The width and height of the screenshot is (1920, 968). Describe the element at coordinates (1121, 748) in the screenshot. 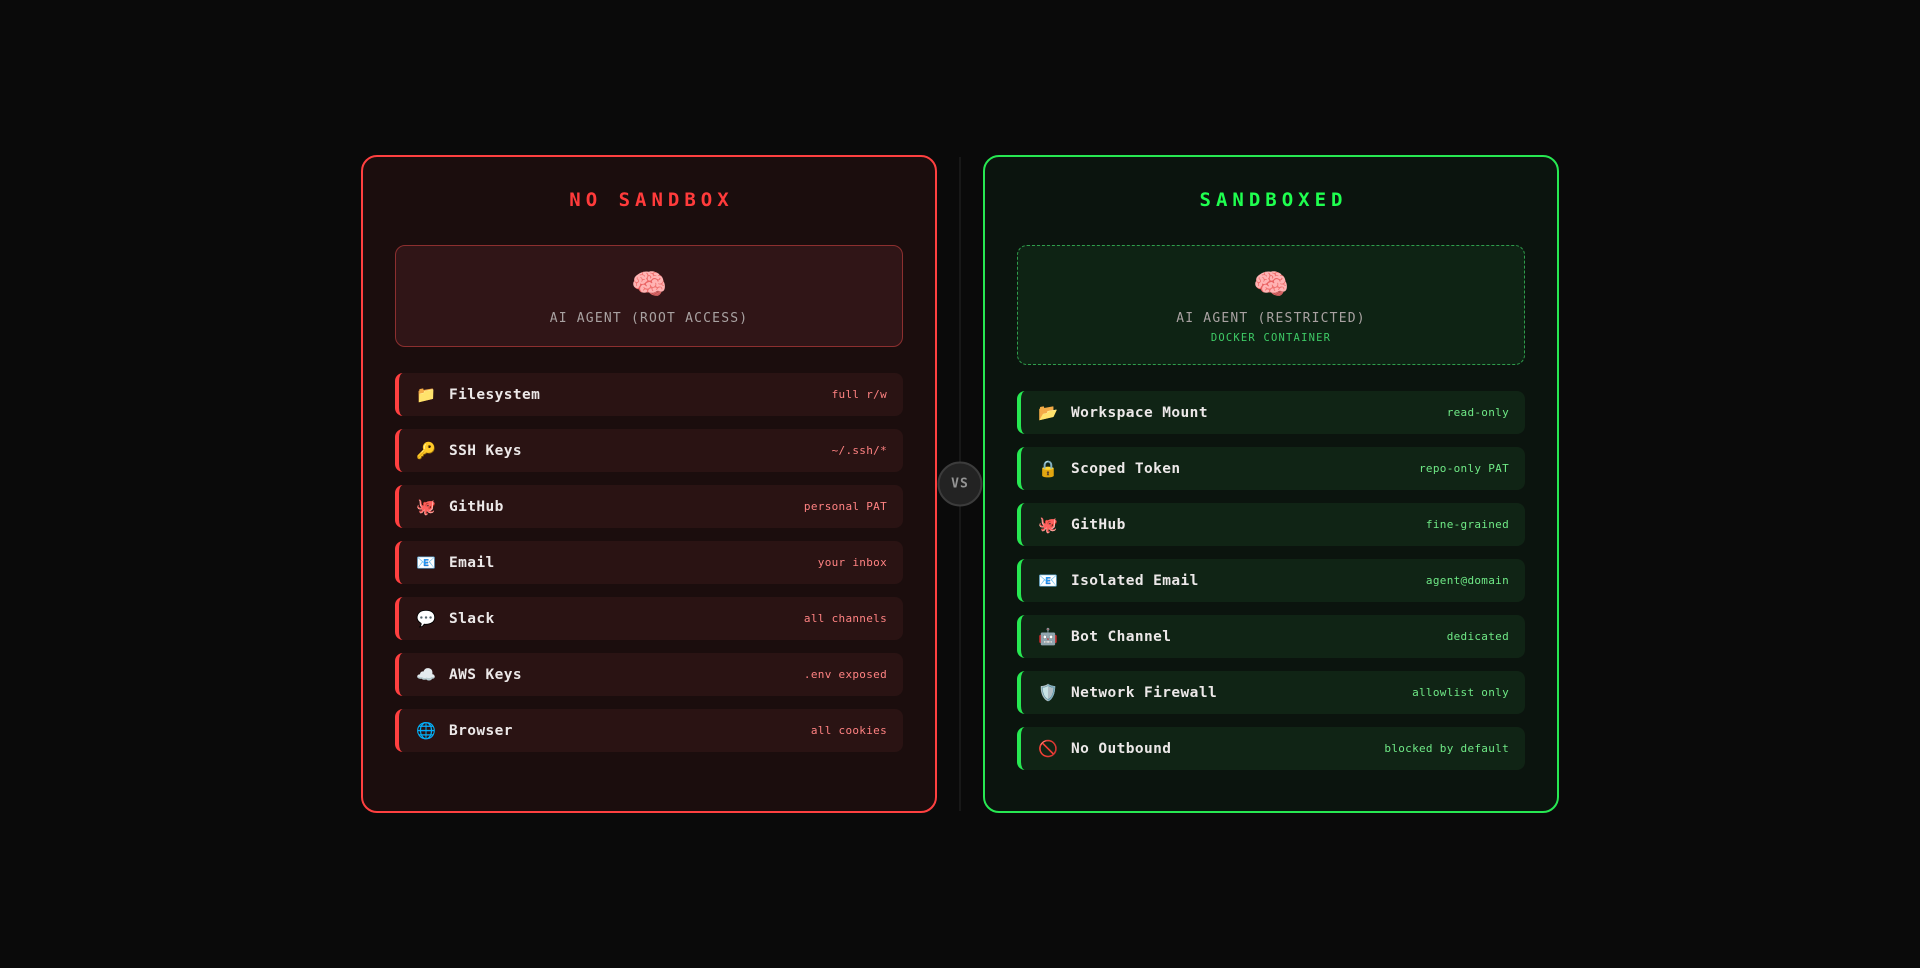

I see `access-label: No Outbound` at that location.